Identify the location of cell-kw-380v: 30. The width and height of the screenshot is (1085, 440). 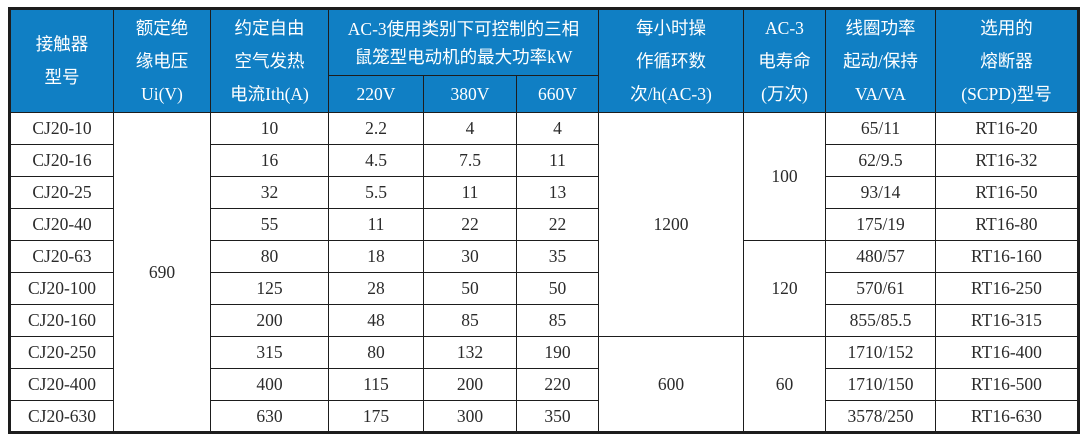
(470, 256).